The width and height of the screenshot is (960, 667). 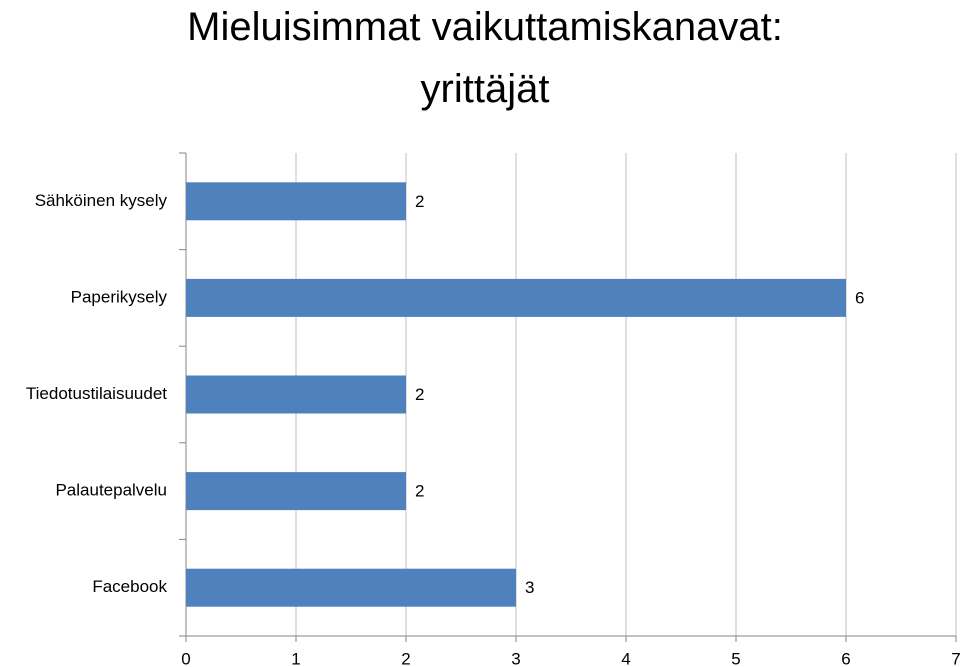 I want to click on x-tick-label: 5, so click(x=735, y=658).